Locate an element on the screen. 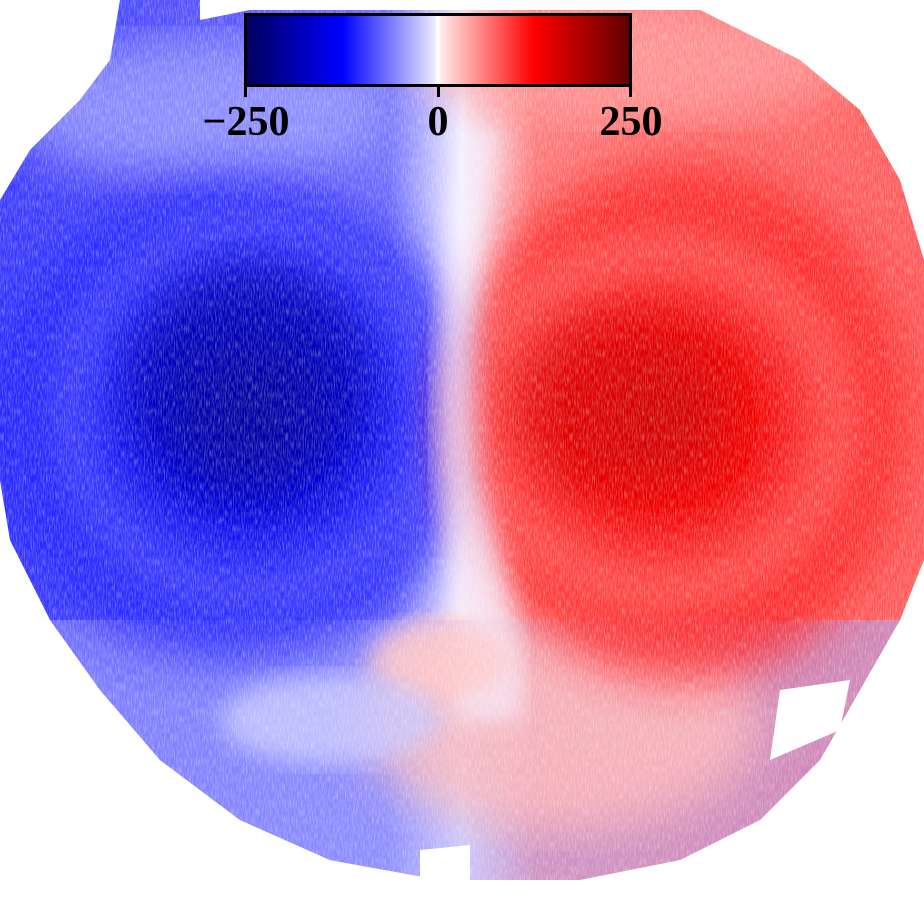  colorbar-tick-min is located at coordinates (245, 92).